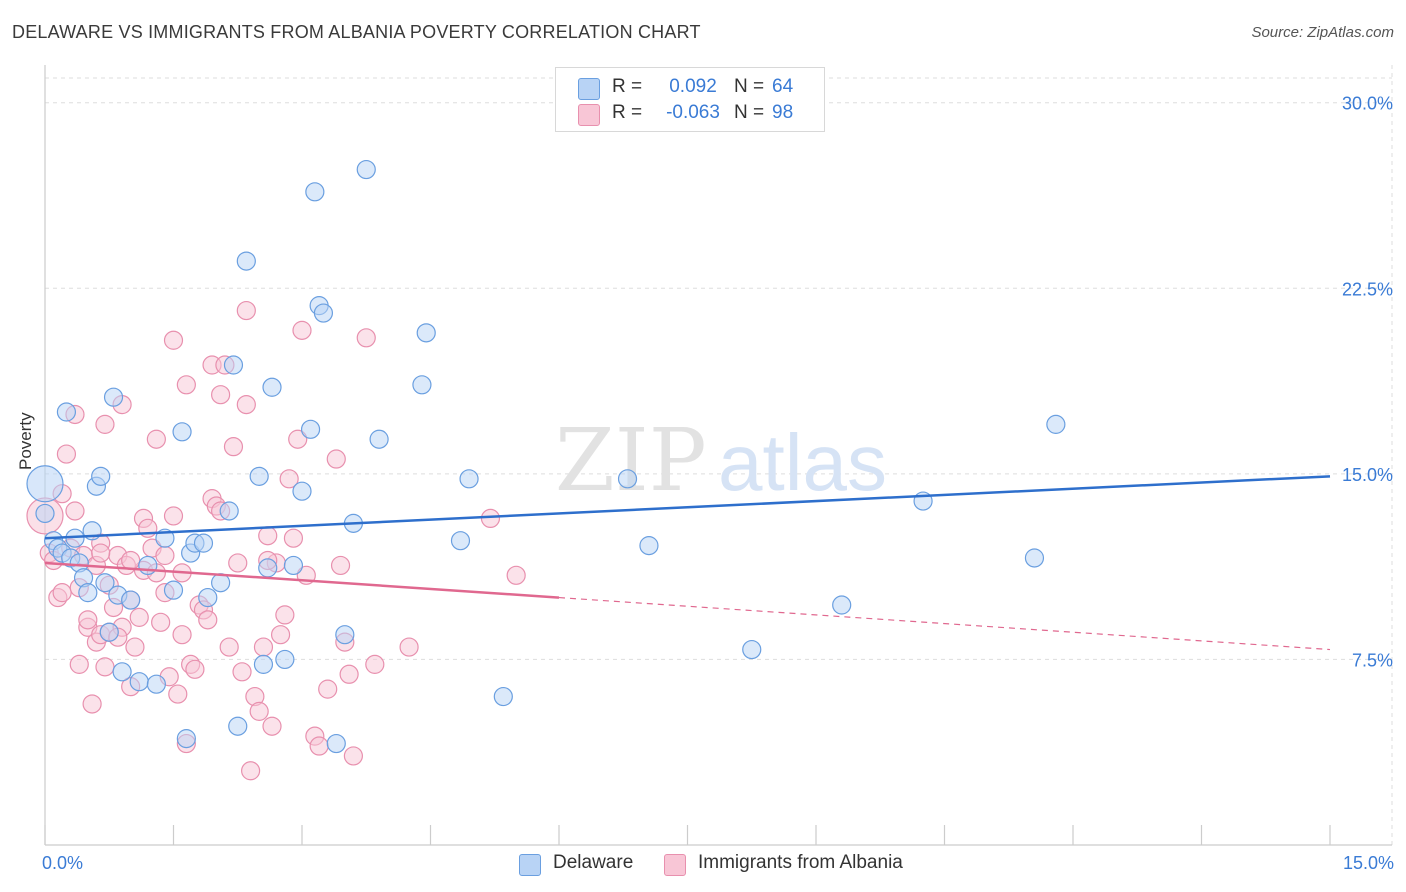  What do you see at coordinates (25, 441) in the screenshot?
I see `y-axis-label: Poverty` at bounding box center [25, 441].